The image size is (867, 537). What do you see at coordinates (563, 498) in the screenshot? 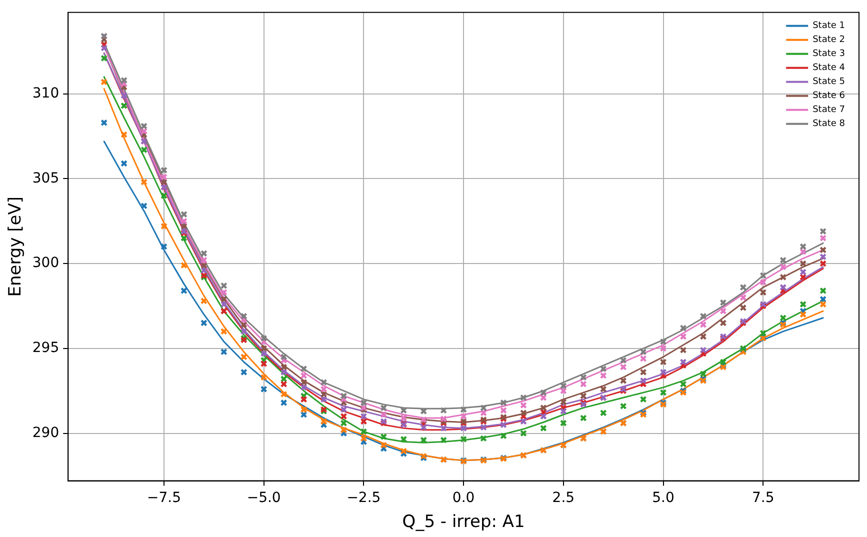
I see `x-tick-label: 2.5` at bounding box center [563, 498].